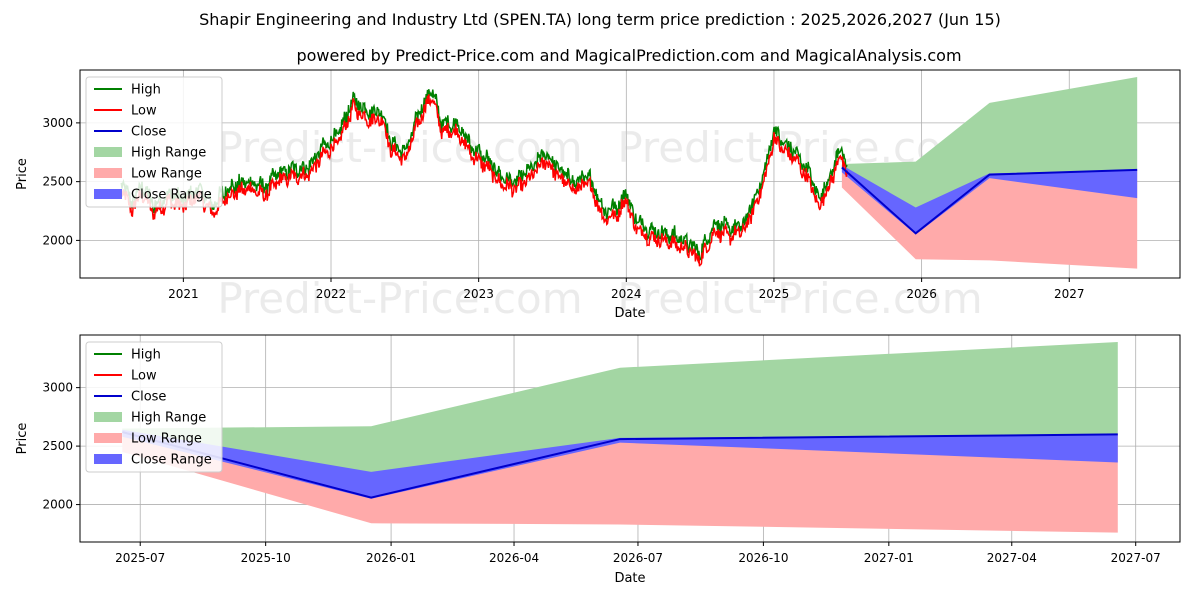 The width and height of the screenshot is (1200, 600). Describe the element at coordinates (331, 294) in the screenshot. I see `x-tick-label: 2022` at that location.